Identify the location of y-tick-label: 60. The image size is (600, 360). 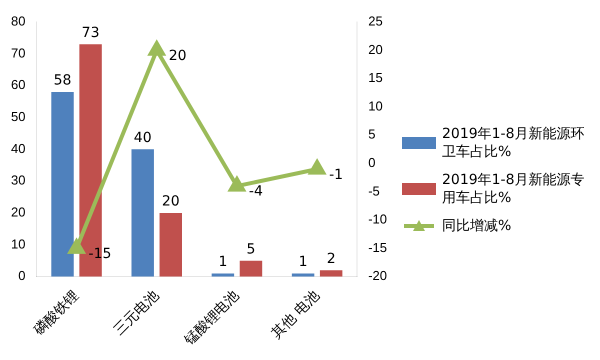
(18, 84).